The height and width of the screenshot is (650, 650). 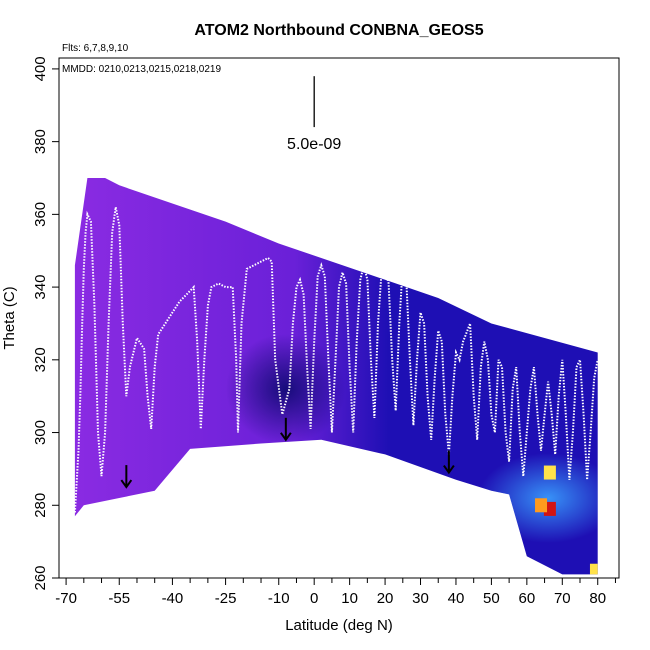 What do you see at coordinates (314, 144) in the screenshot?
I see `scale-value: 5.0e-09` at bounding box center [314, 144].